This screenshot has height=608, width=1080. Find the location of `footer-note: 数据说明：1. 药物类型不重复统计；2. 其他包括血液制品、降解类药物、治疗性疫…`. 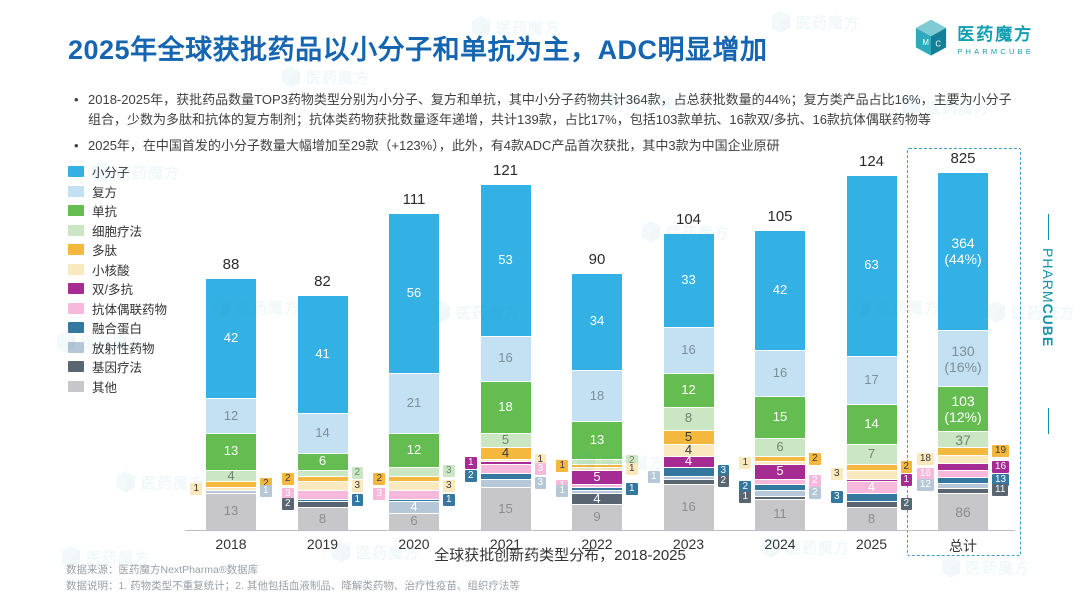

footer-note: 数据说明：1. 药物类型不重复统计；2. 其他包括血液制品、降解类药物、治疗性疫… is located at coordinates (293, 586).